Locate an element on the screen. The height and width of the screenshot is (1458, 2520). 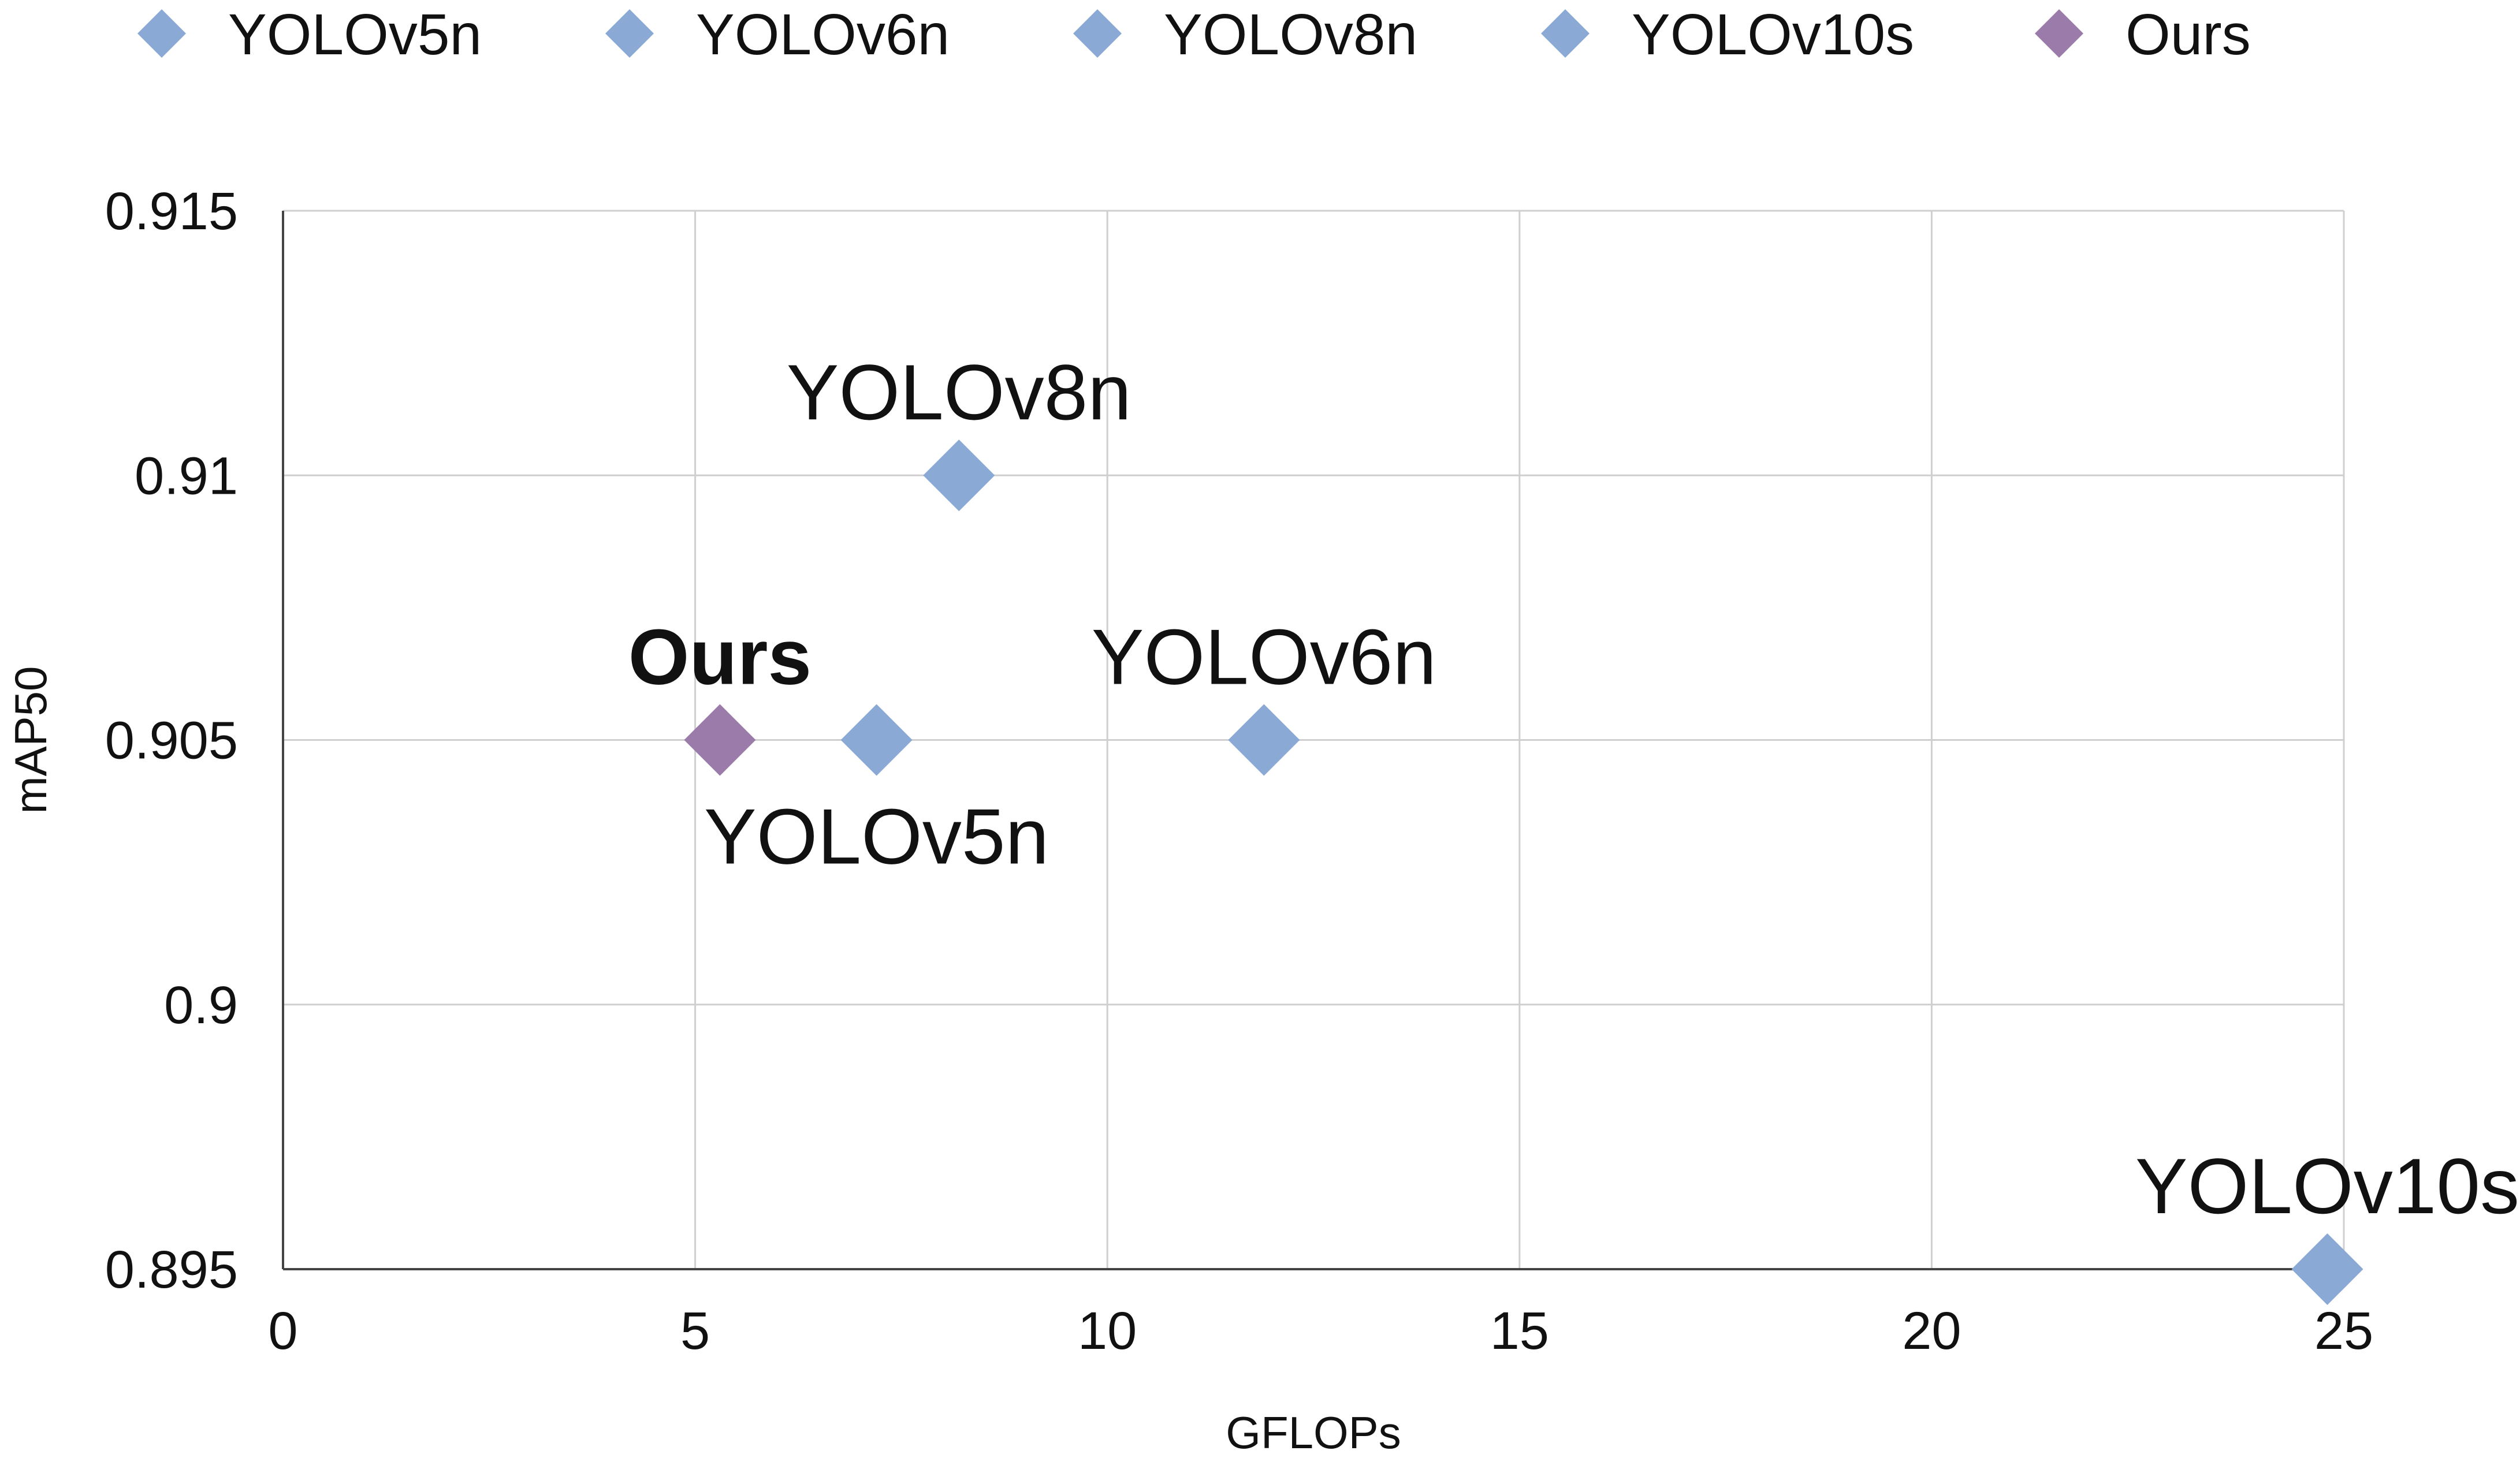
point-label: YOLOv10s is located at coordinates (2327, 1186).